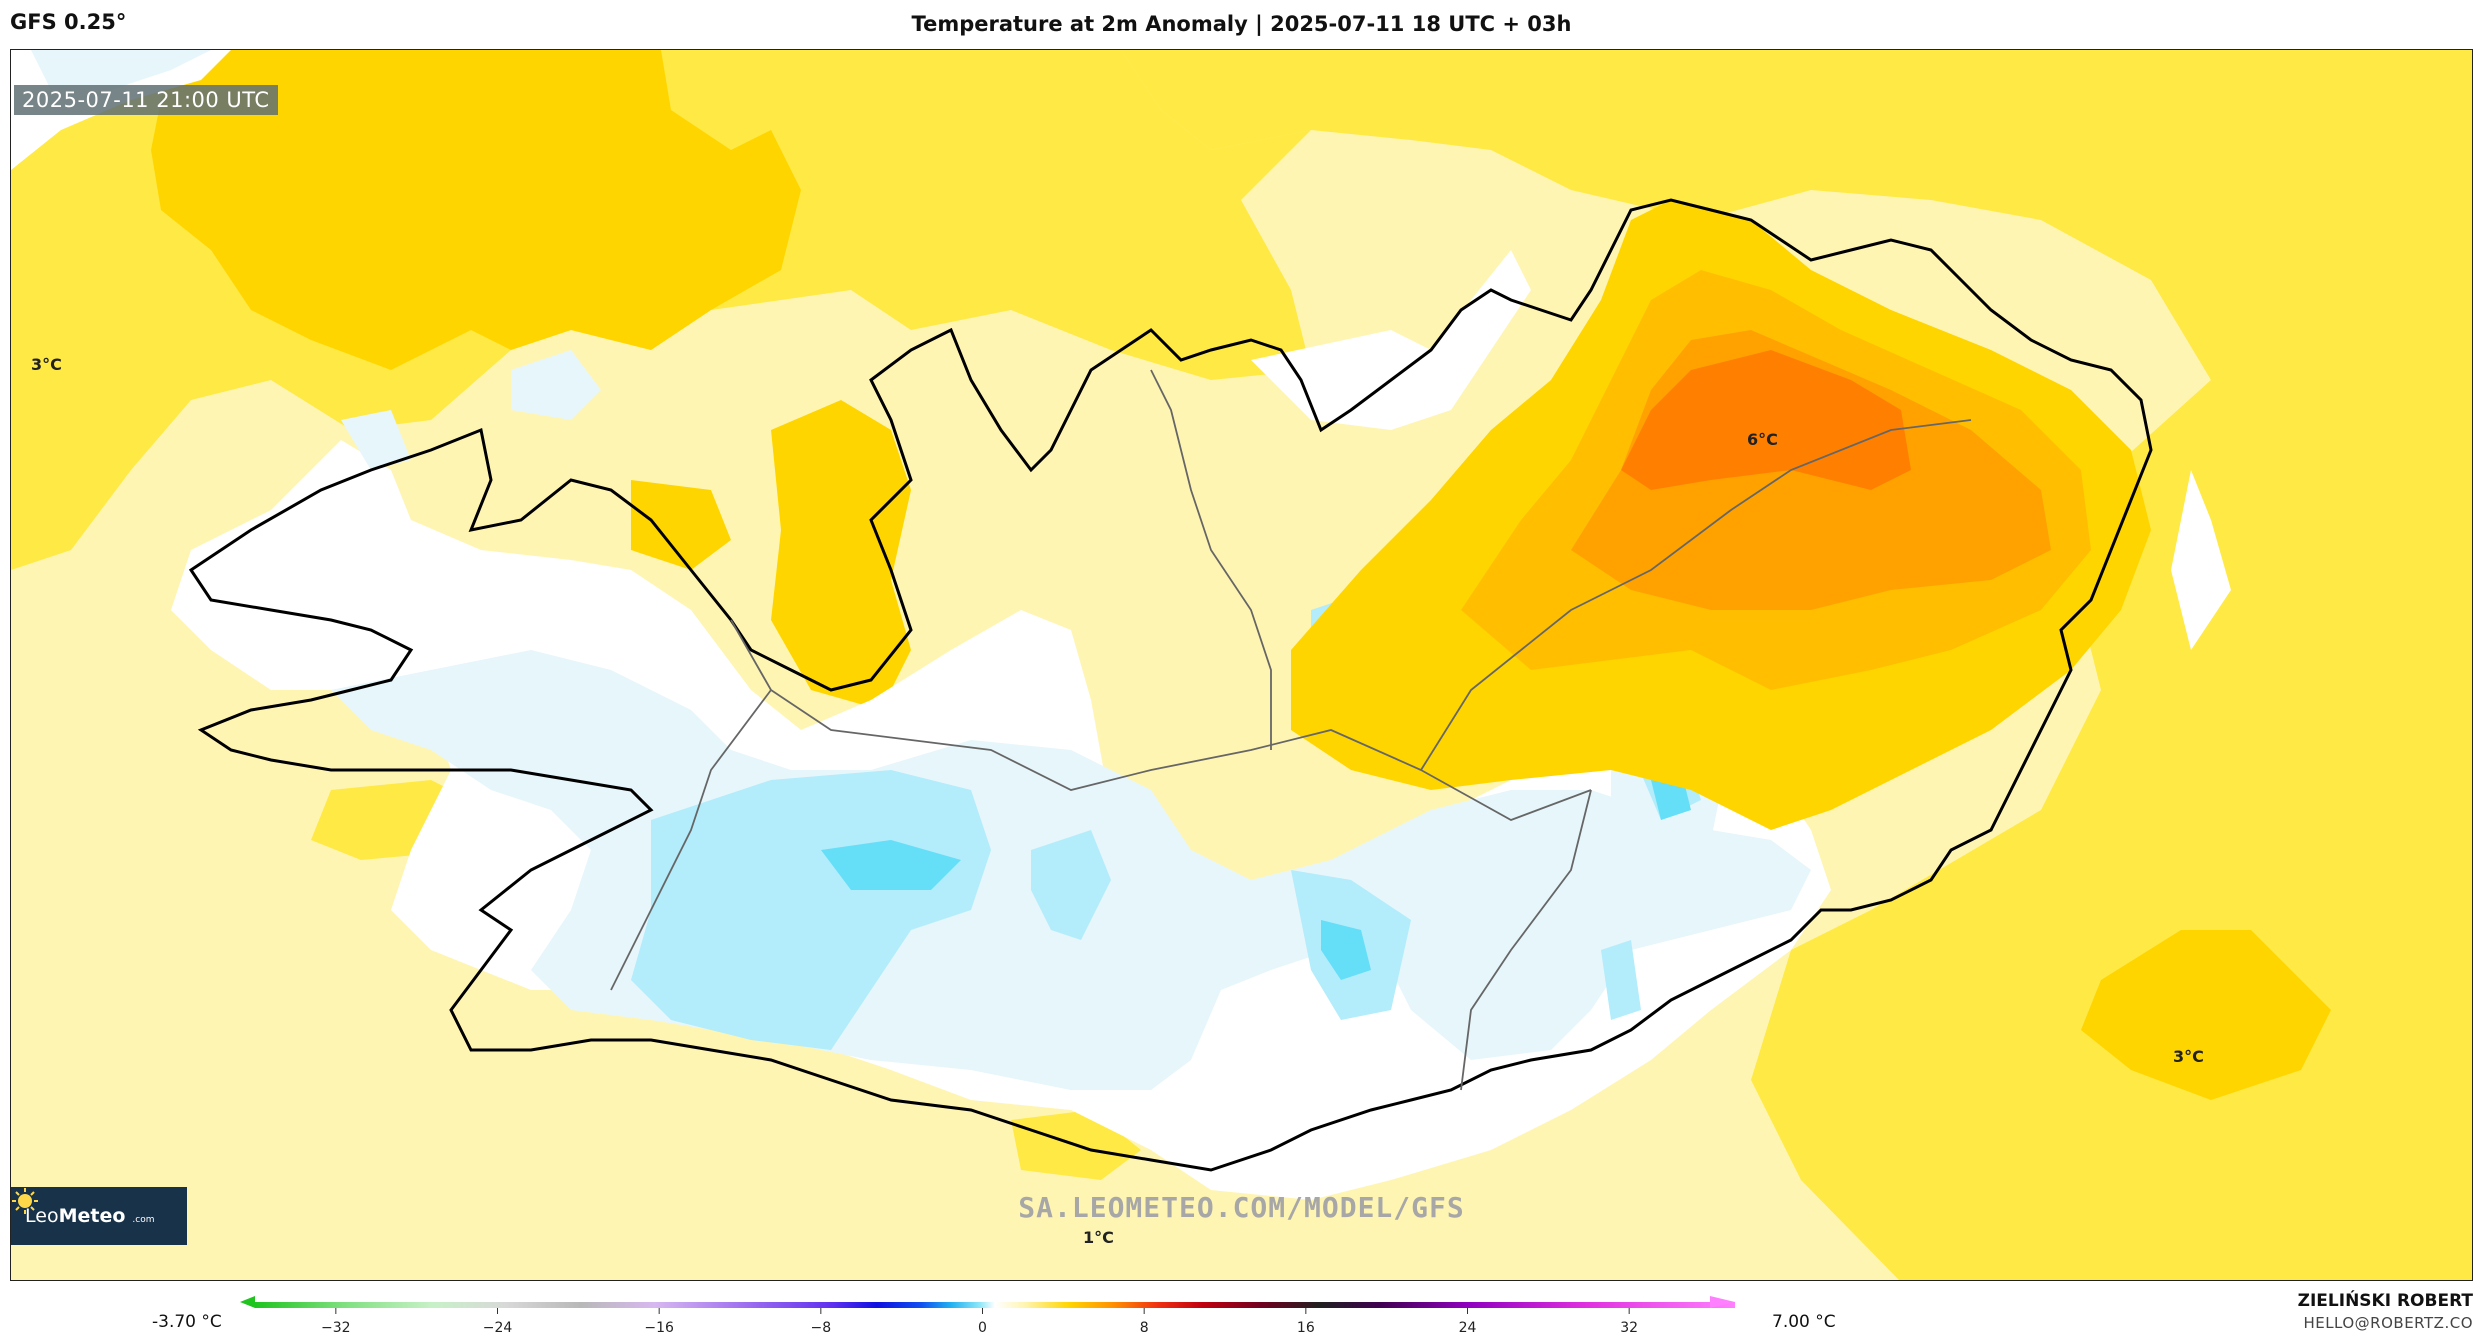  What do you see at coordinates (659, 1328) in the screenshot?
I see `colorbar-tick-label: −16` at bounding box center [659, 1328].